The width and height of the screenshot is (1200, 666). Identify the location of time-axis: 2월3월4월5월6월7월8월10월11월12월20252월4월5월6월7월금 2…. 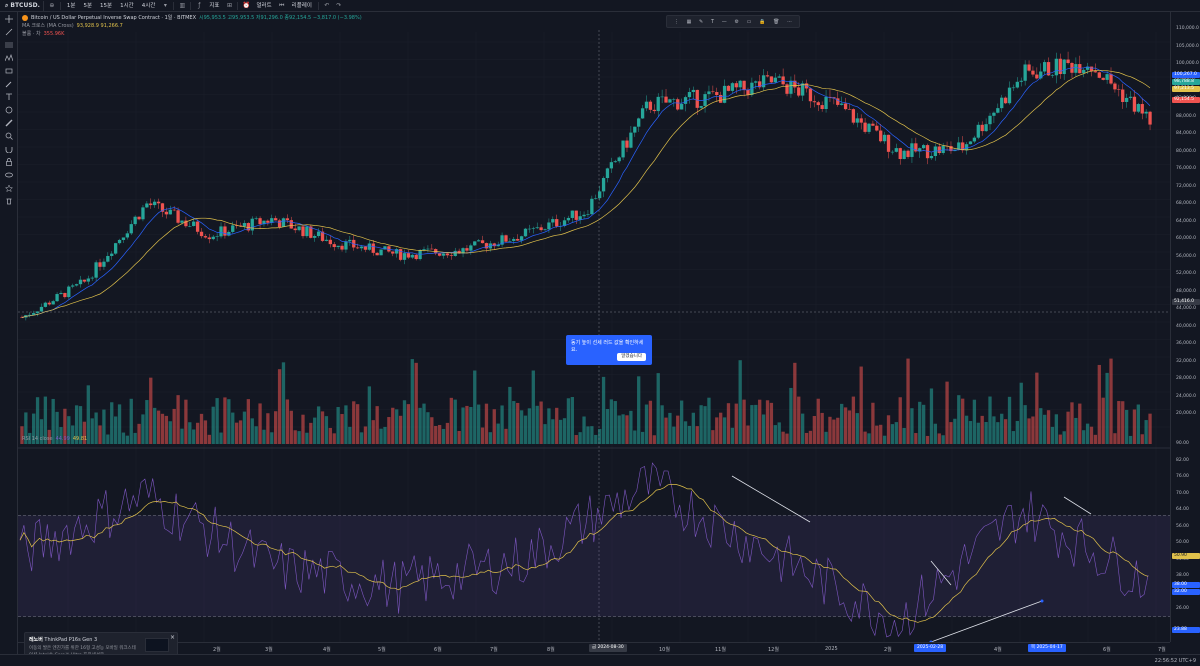
(594, 648).